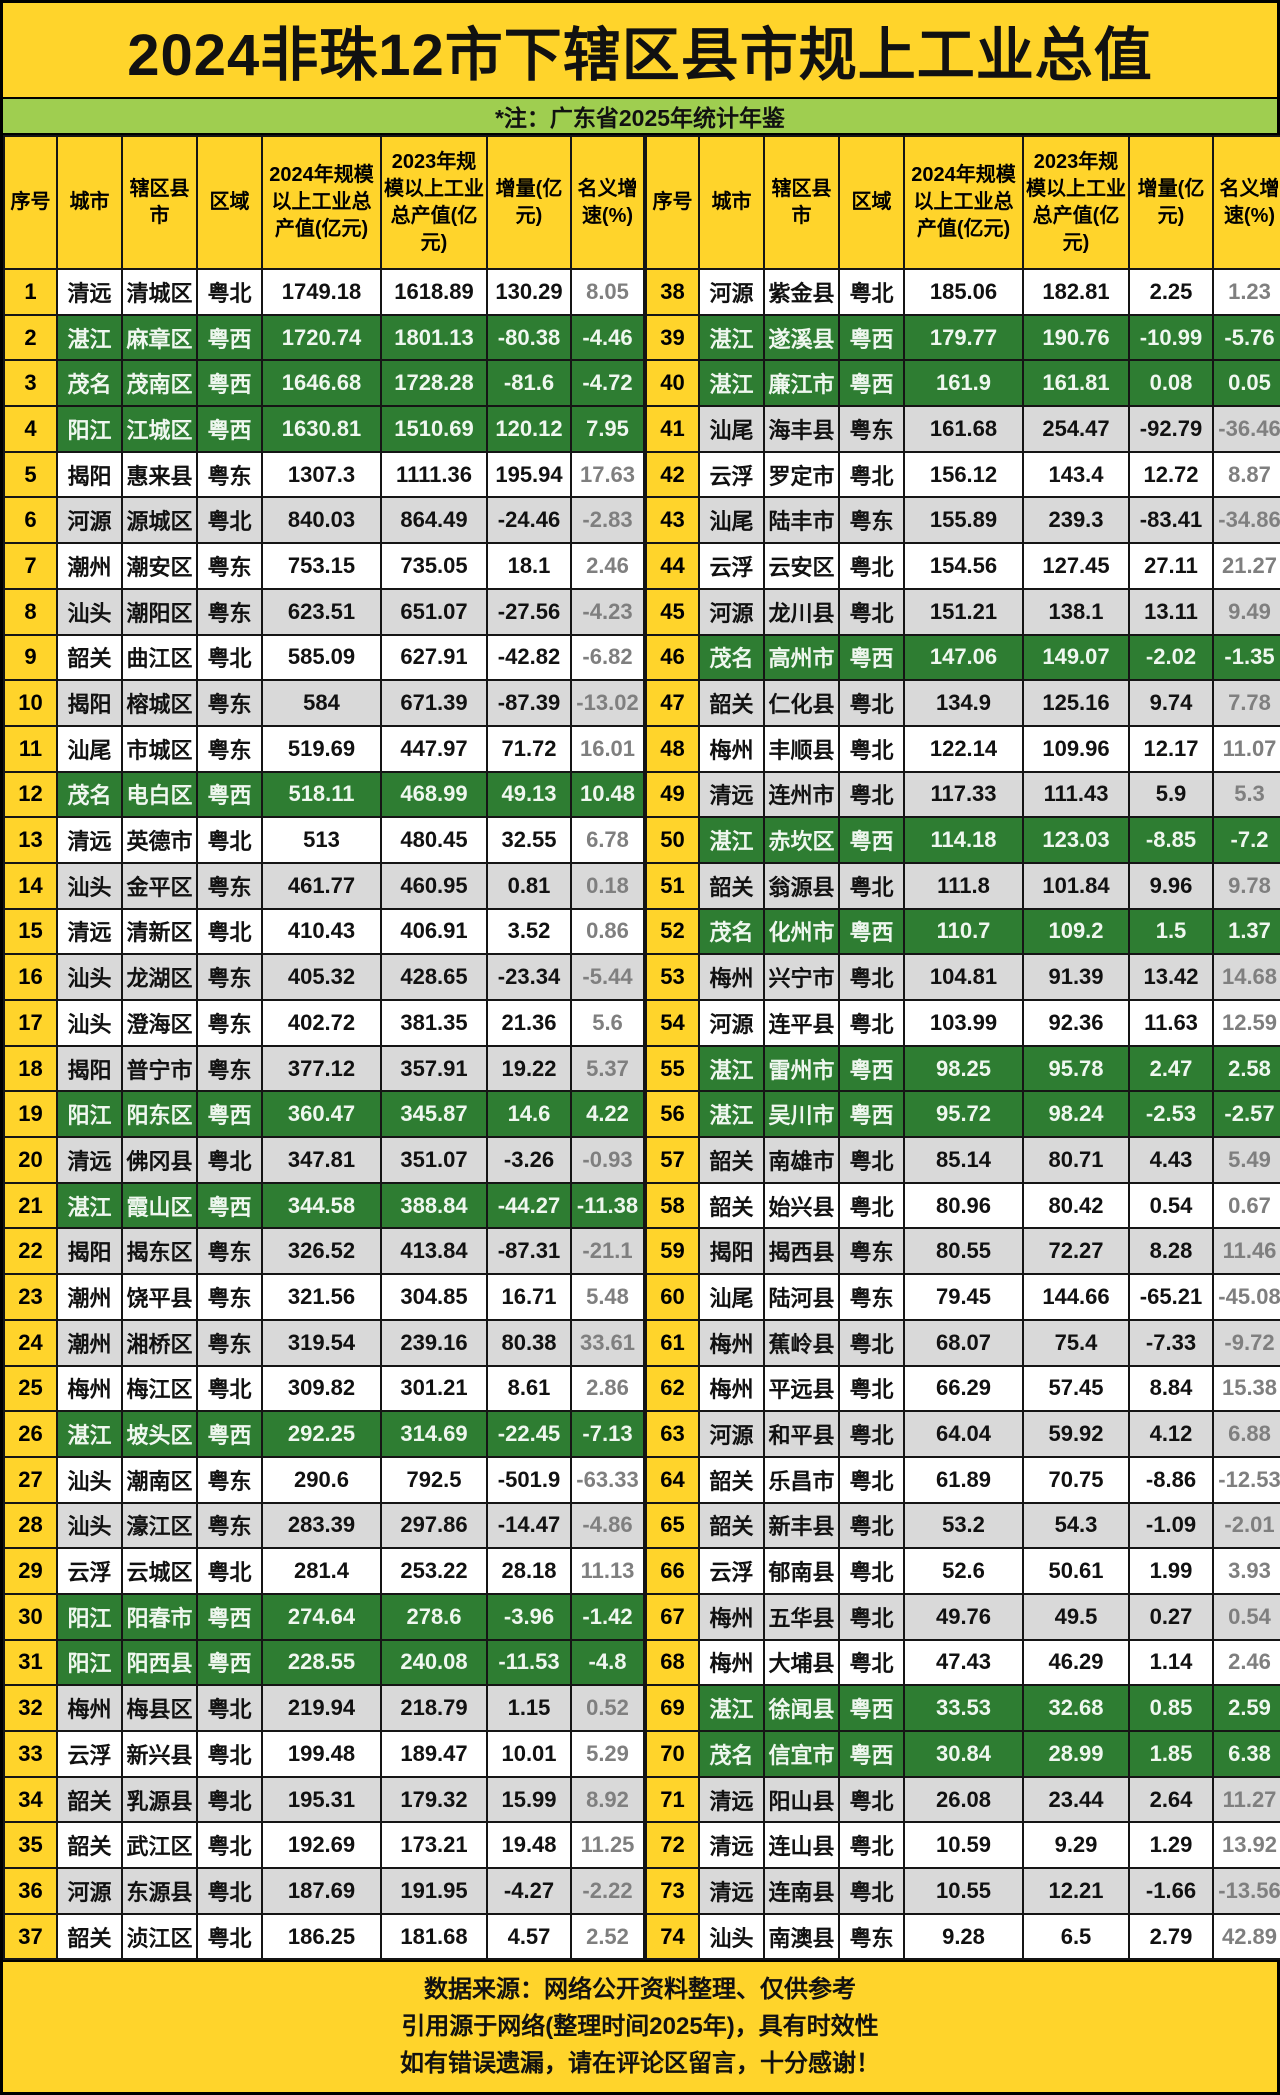 The height and width of the screenshot is (2095, 1280). Describe the element at coordinates (1171, 1388) in the screenshot. I see `delta-cell: 8.84` at that location.